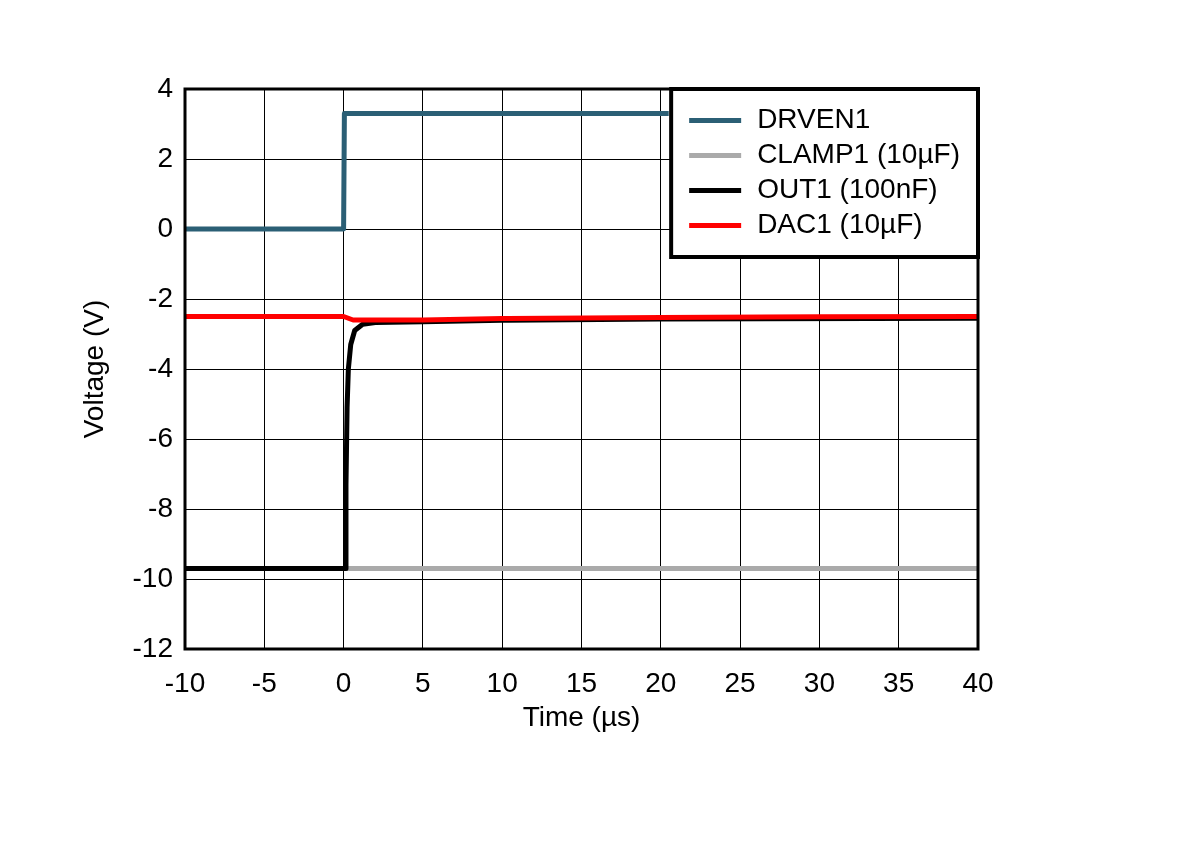 The height and width of the screenshot is (849, 1199). What do you see at coordinates (847, 189) in the screenshot?
I see `legend-label: OUT1 (100nF)` at bounding box center [847, 189].